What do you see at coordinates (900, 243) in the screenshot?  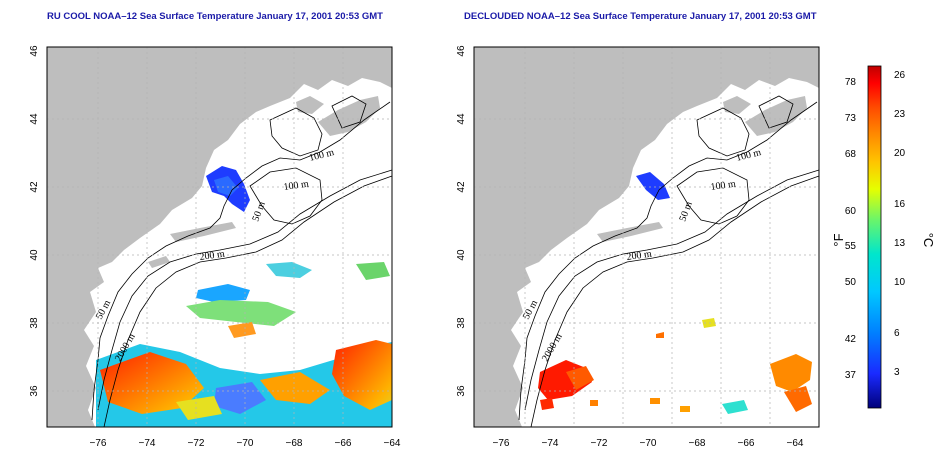 I see `colorbar-c-tick: 13` at bounding box center [900, 243].